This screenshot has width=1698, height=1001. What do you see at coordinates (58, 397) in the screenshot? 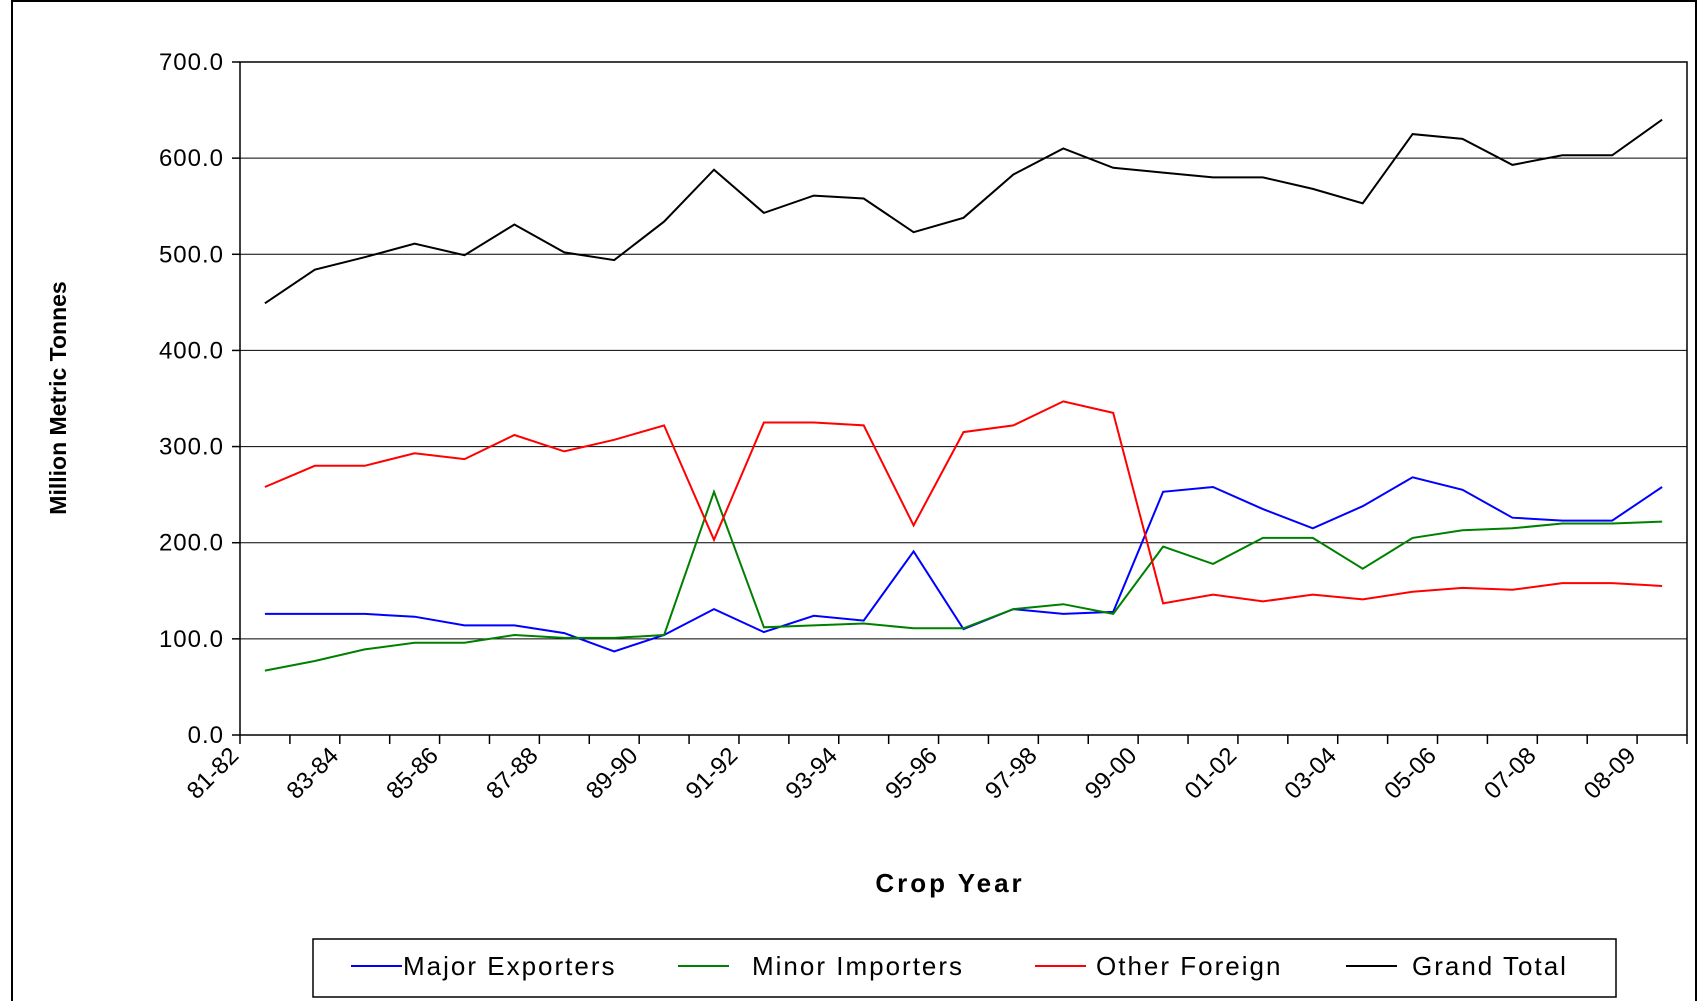
I see `y-axis-label: Million Metric Tonnes` at bounding box center [58, 397].